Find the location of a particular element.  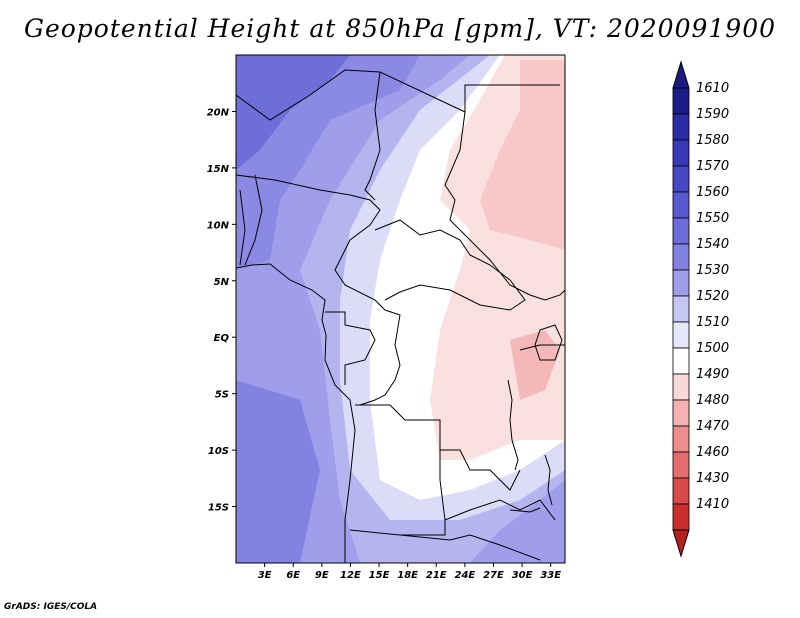

colorbar-label: 1610 is located at coordinates (712, 88).